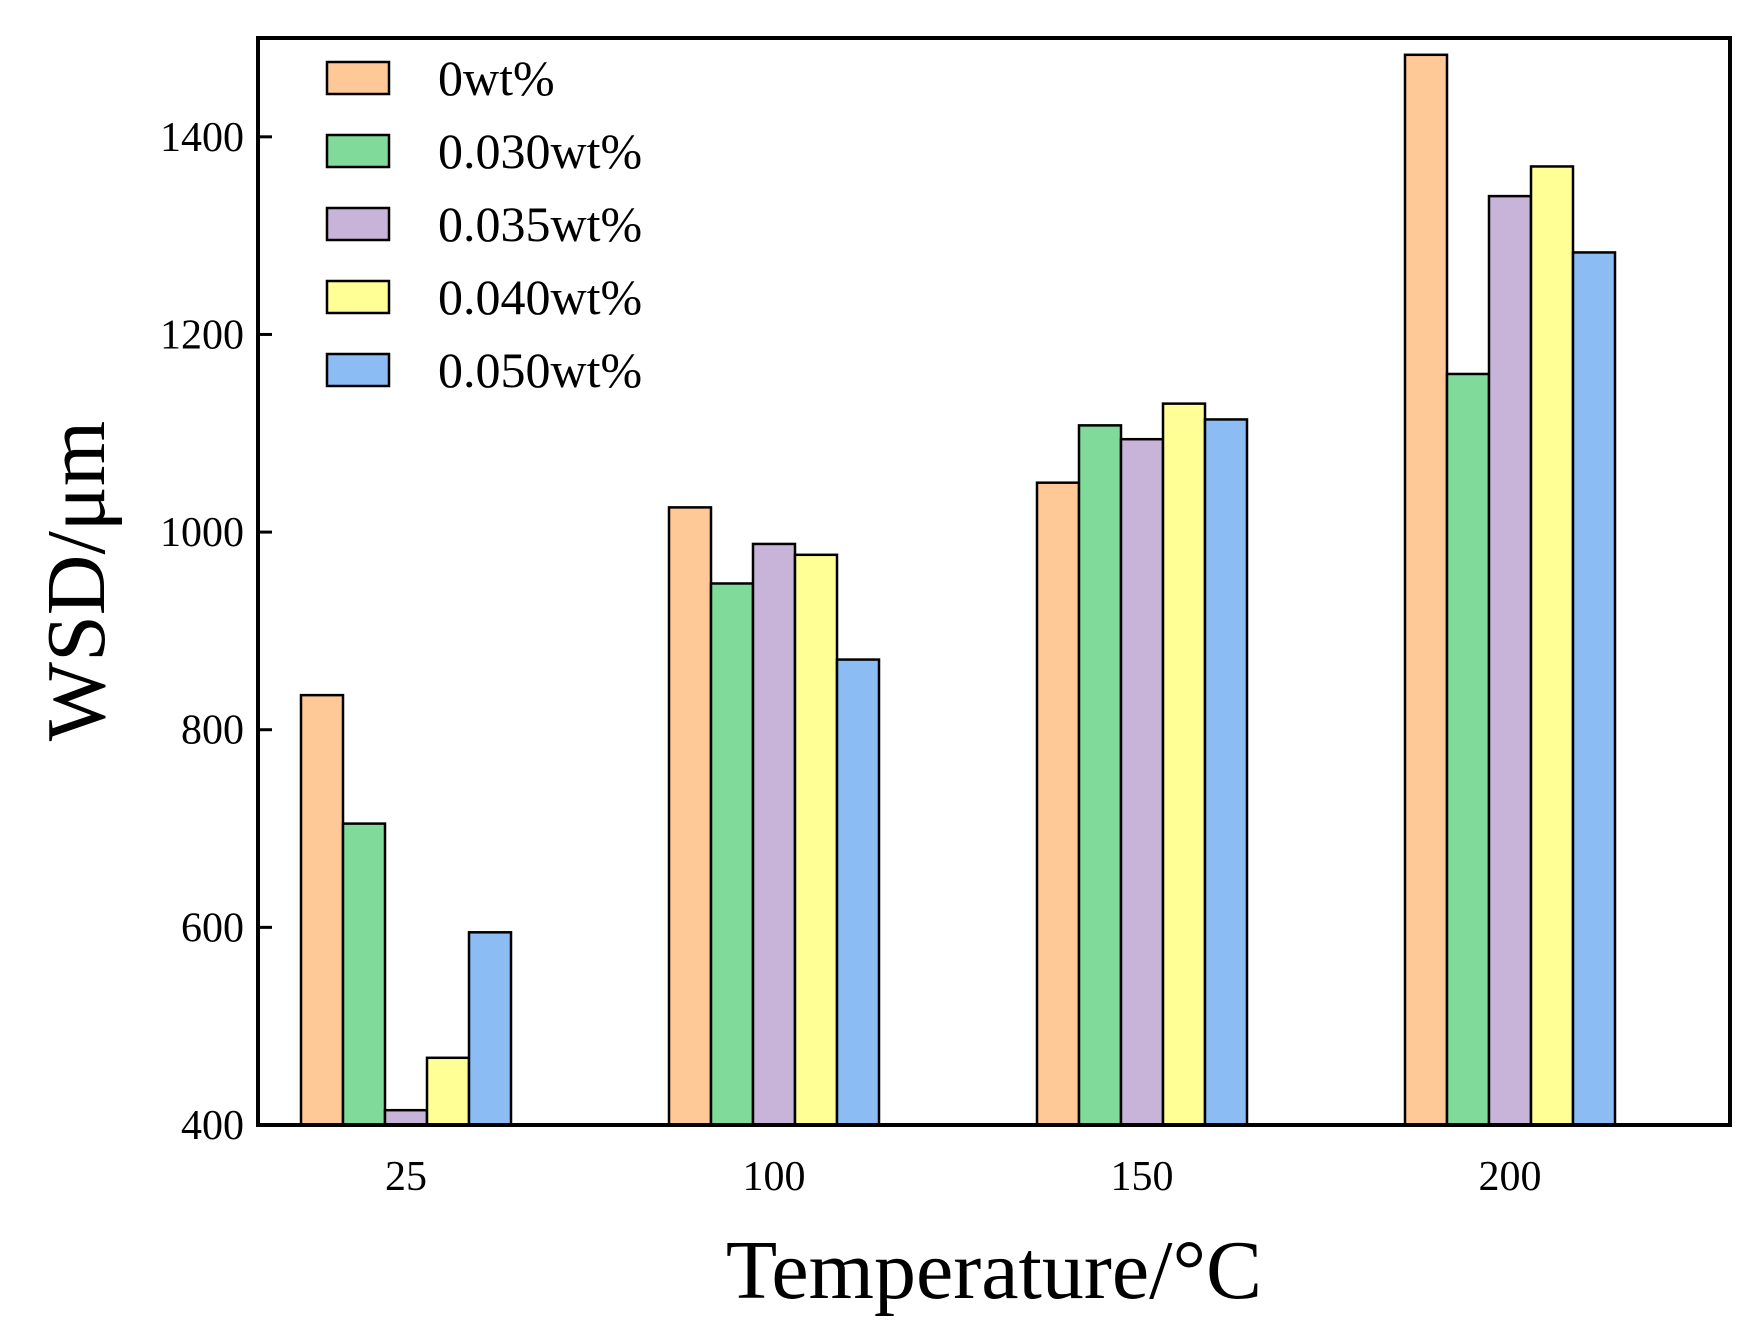  What do you see at coordinates (963, 1177) in the screenshot?
I see `x-axis: 25 100 150 200` at bounding box center [963, 1177].